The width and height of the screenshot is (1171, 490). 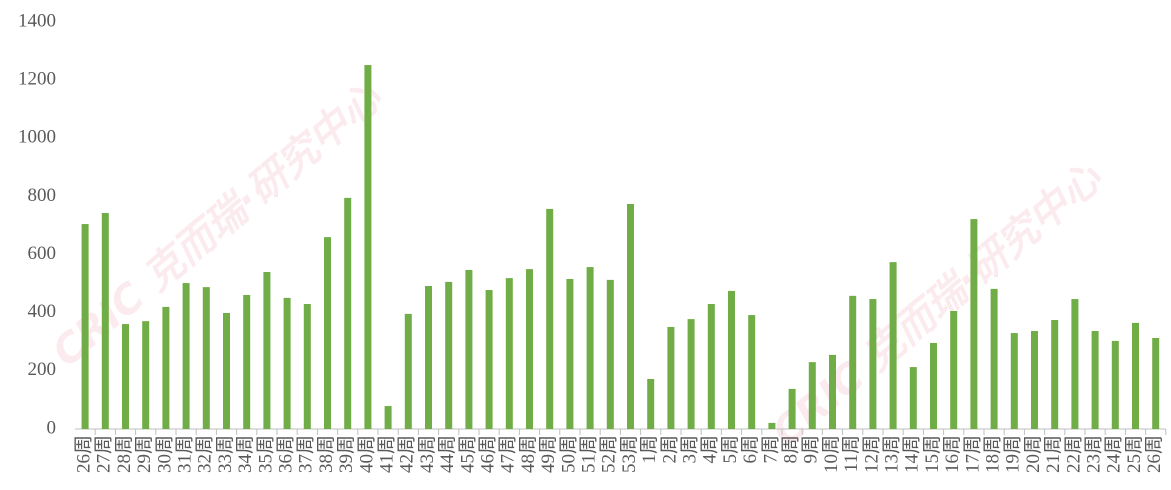 What do you see at coordinates (184, 454) in the screenshot?
I see `x-tick-label: 31周` at bounding box center [184, 454].